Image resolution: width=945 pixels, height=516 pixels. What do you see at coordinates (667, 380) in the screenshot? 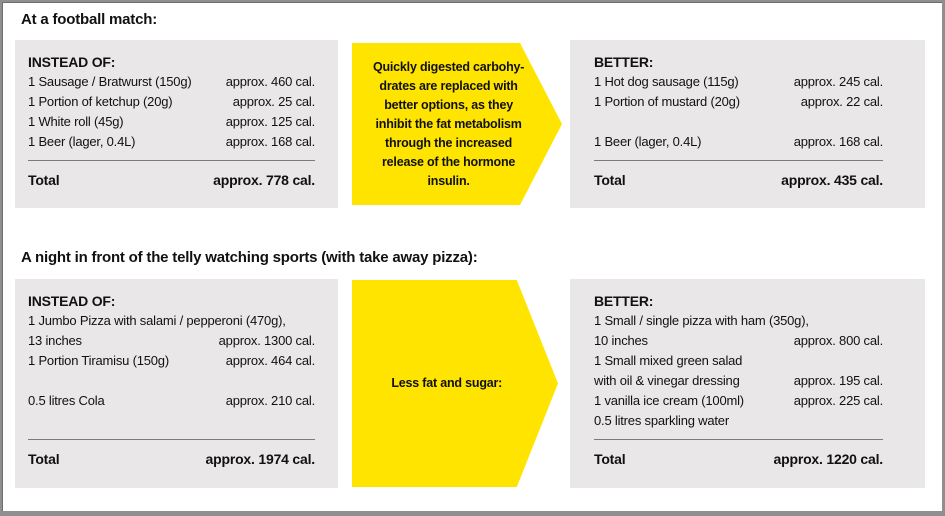
I see `row-item: with oil & vinegar dressing` at bounding box center [667, 380].